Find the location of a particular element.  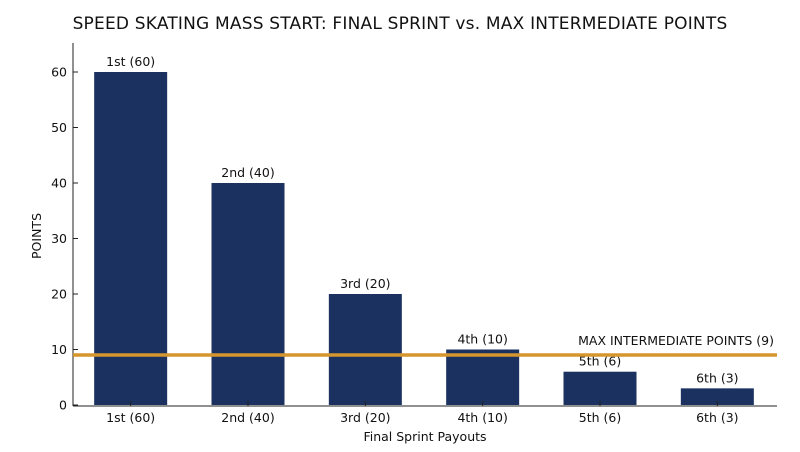

x-tick-label: 3rd (20) is located at coordinates (365, 417).